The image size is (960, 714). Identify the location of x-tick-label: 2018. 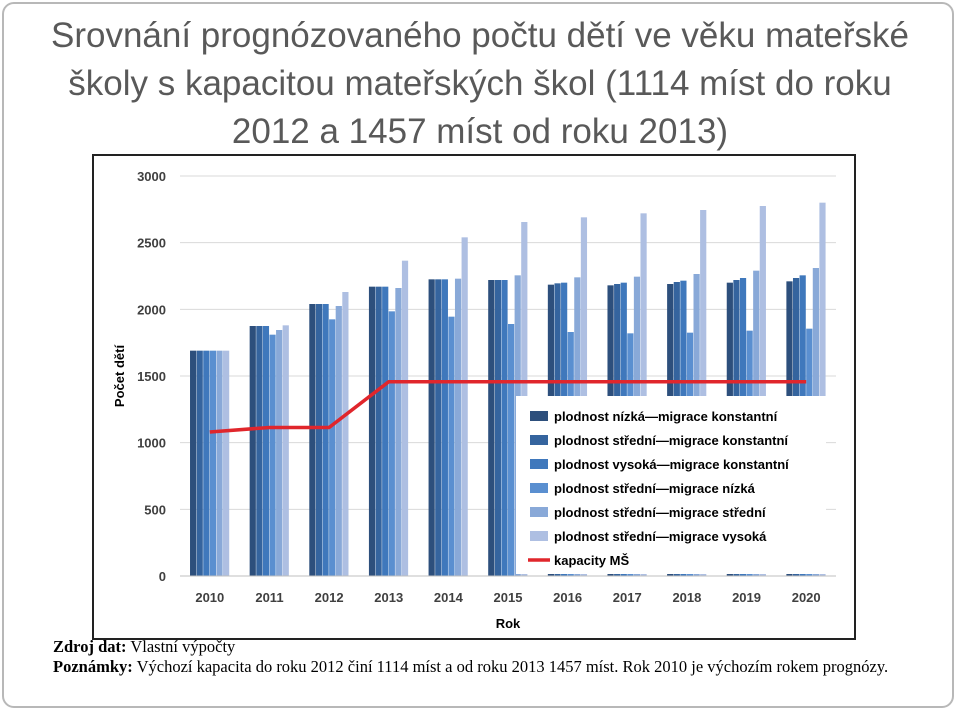
(686, 597).